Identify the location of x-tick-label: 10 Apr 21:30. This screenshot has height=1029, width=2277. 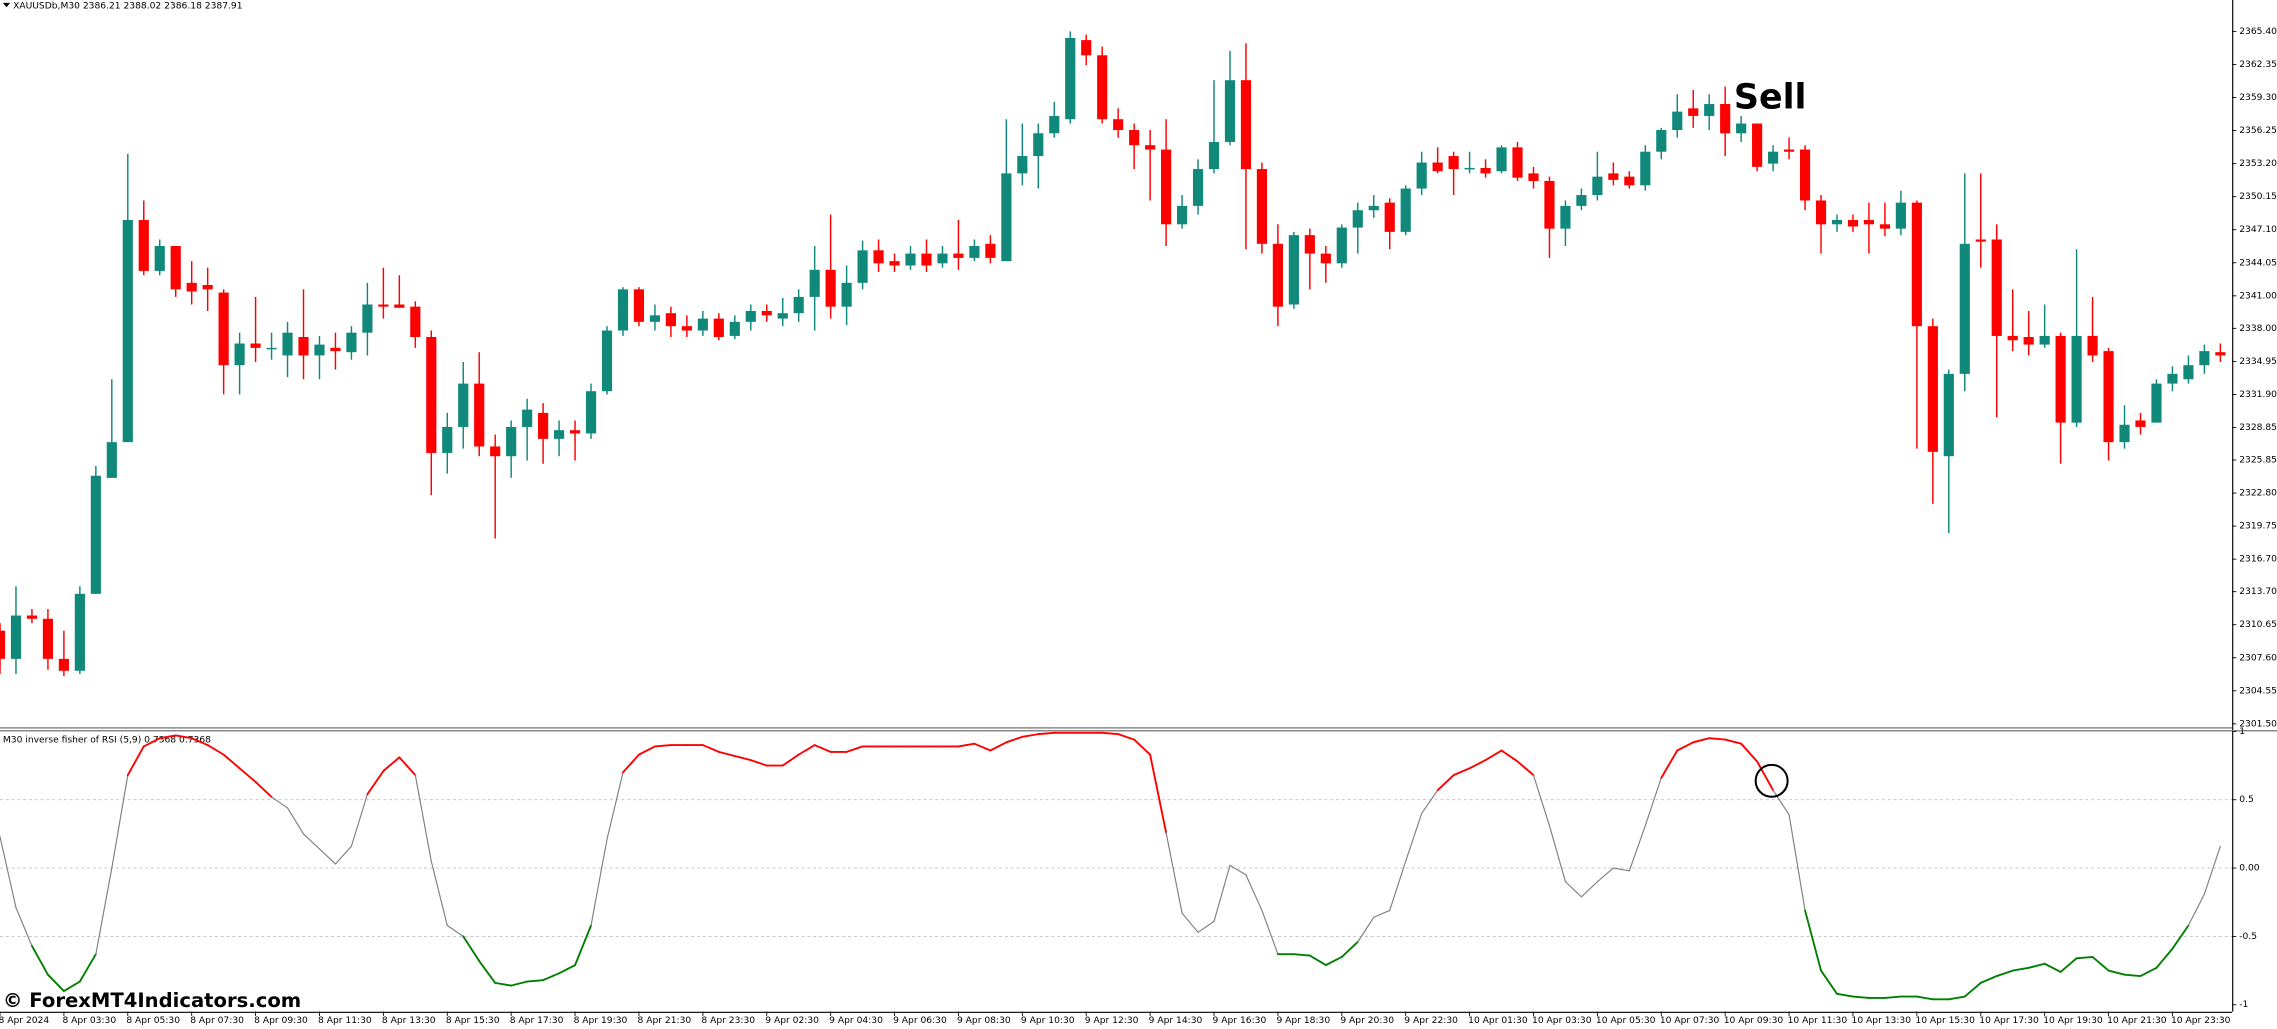
(2137, 1021).